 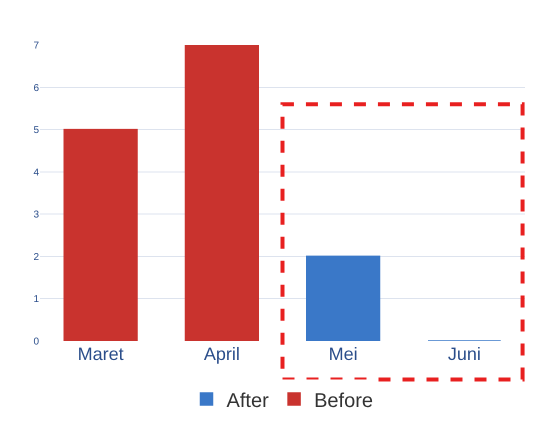 What do you see at coordinates (36, 172) in the screenshot?
I see `y-tick-label: 4` at bounding box center [36, 172].